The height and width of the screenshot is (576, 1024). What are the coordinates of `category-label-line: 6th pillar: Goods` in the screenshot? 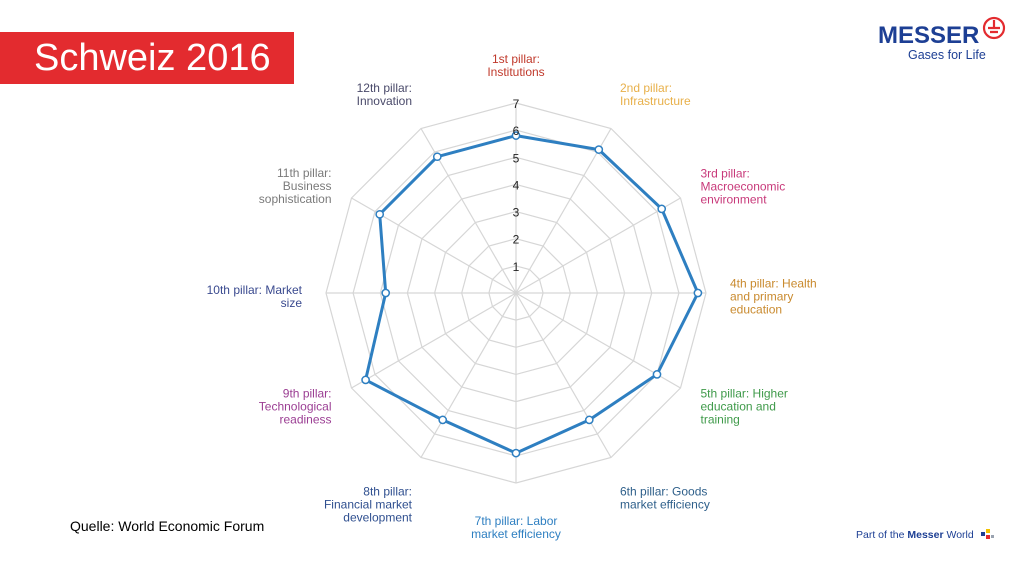 It's located at (663, 491).